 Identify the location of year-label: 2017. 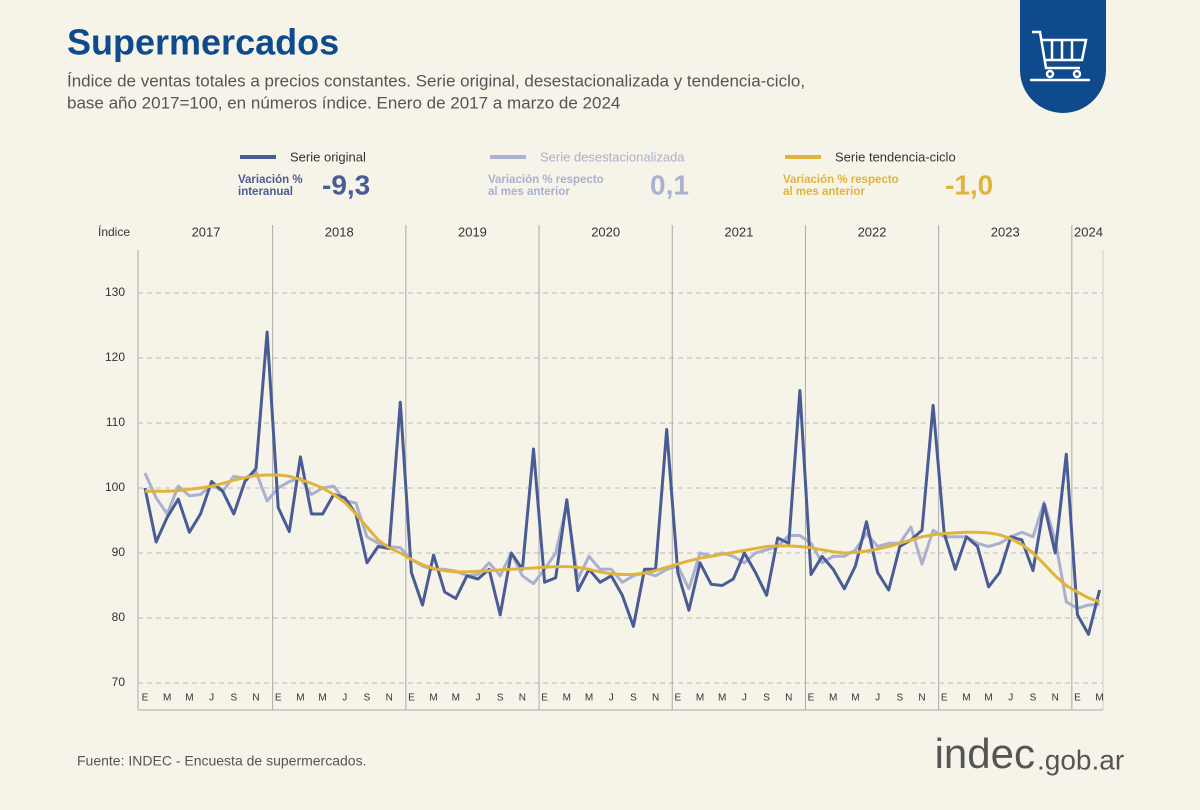
(206, 231).